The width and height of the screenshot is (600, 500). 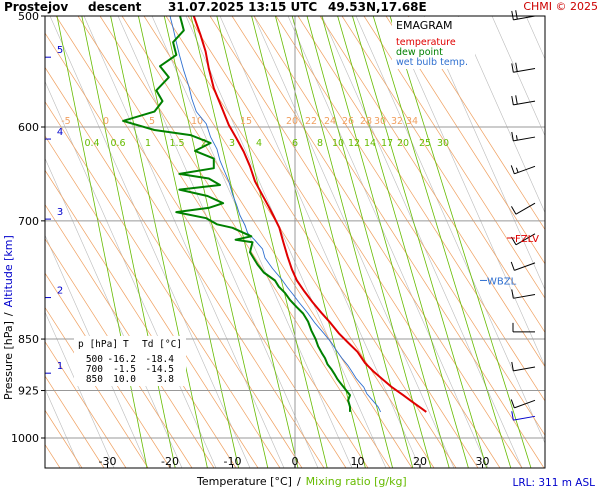 What do you see at coordinates (8, 317) in the screenshot?
I see `y-axis-label: Pressure [hPa] / Altitude [km]` at bounding box center [8, 317].